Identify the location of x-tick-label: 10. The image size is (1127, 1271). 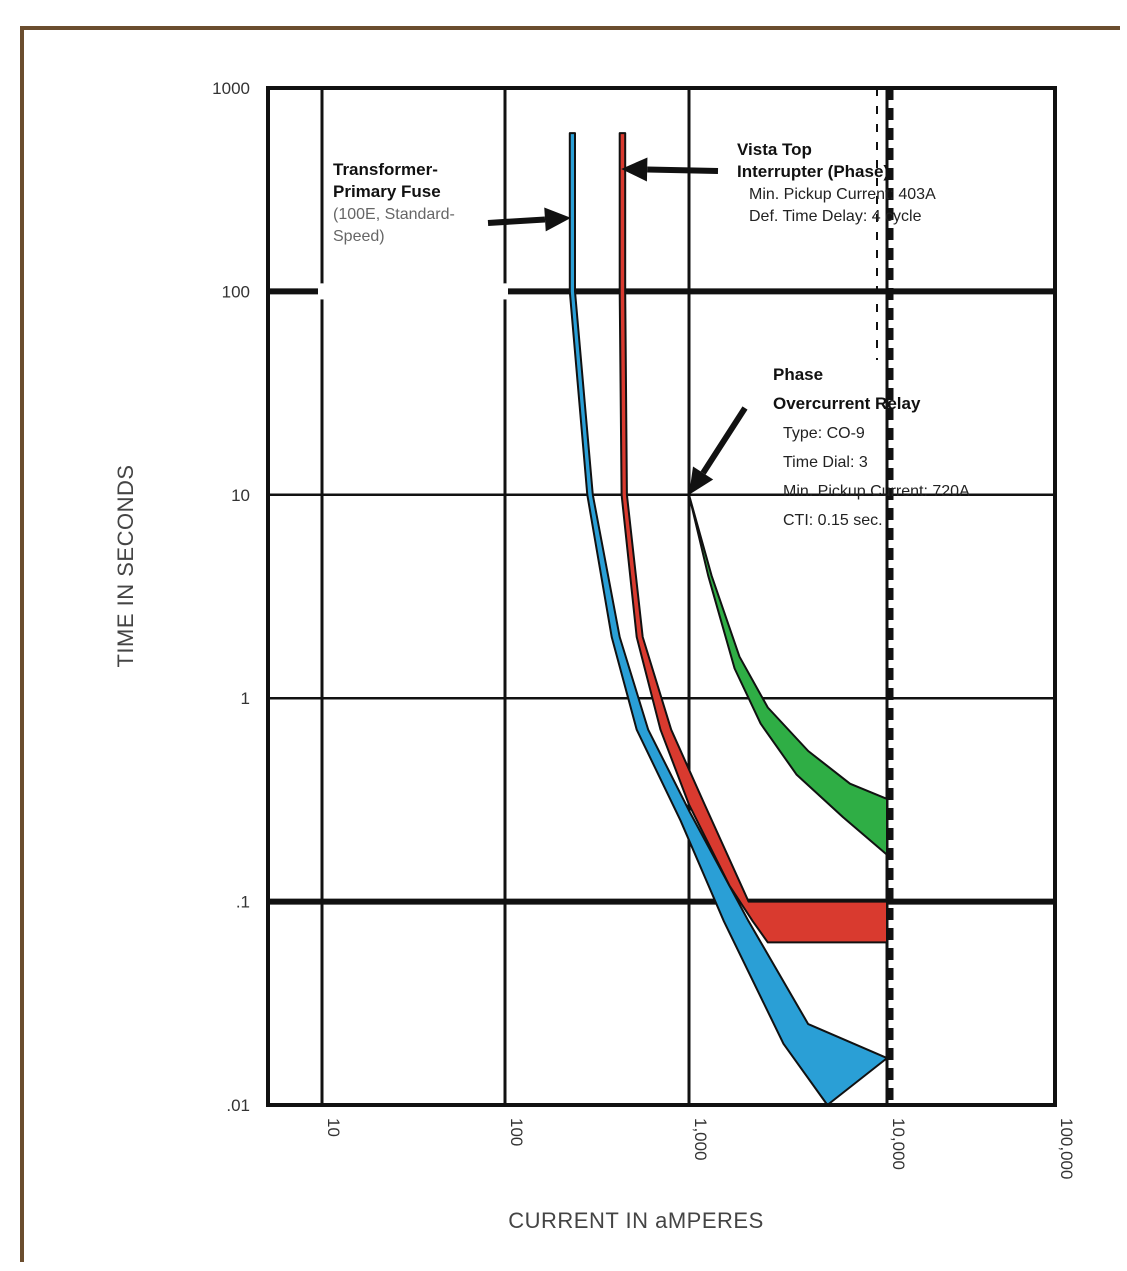
(333, 1127).